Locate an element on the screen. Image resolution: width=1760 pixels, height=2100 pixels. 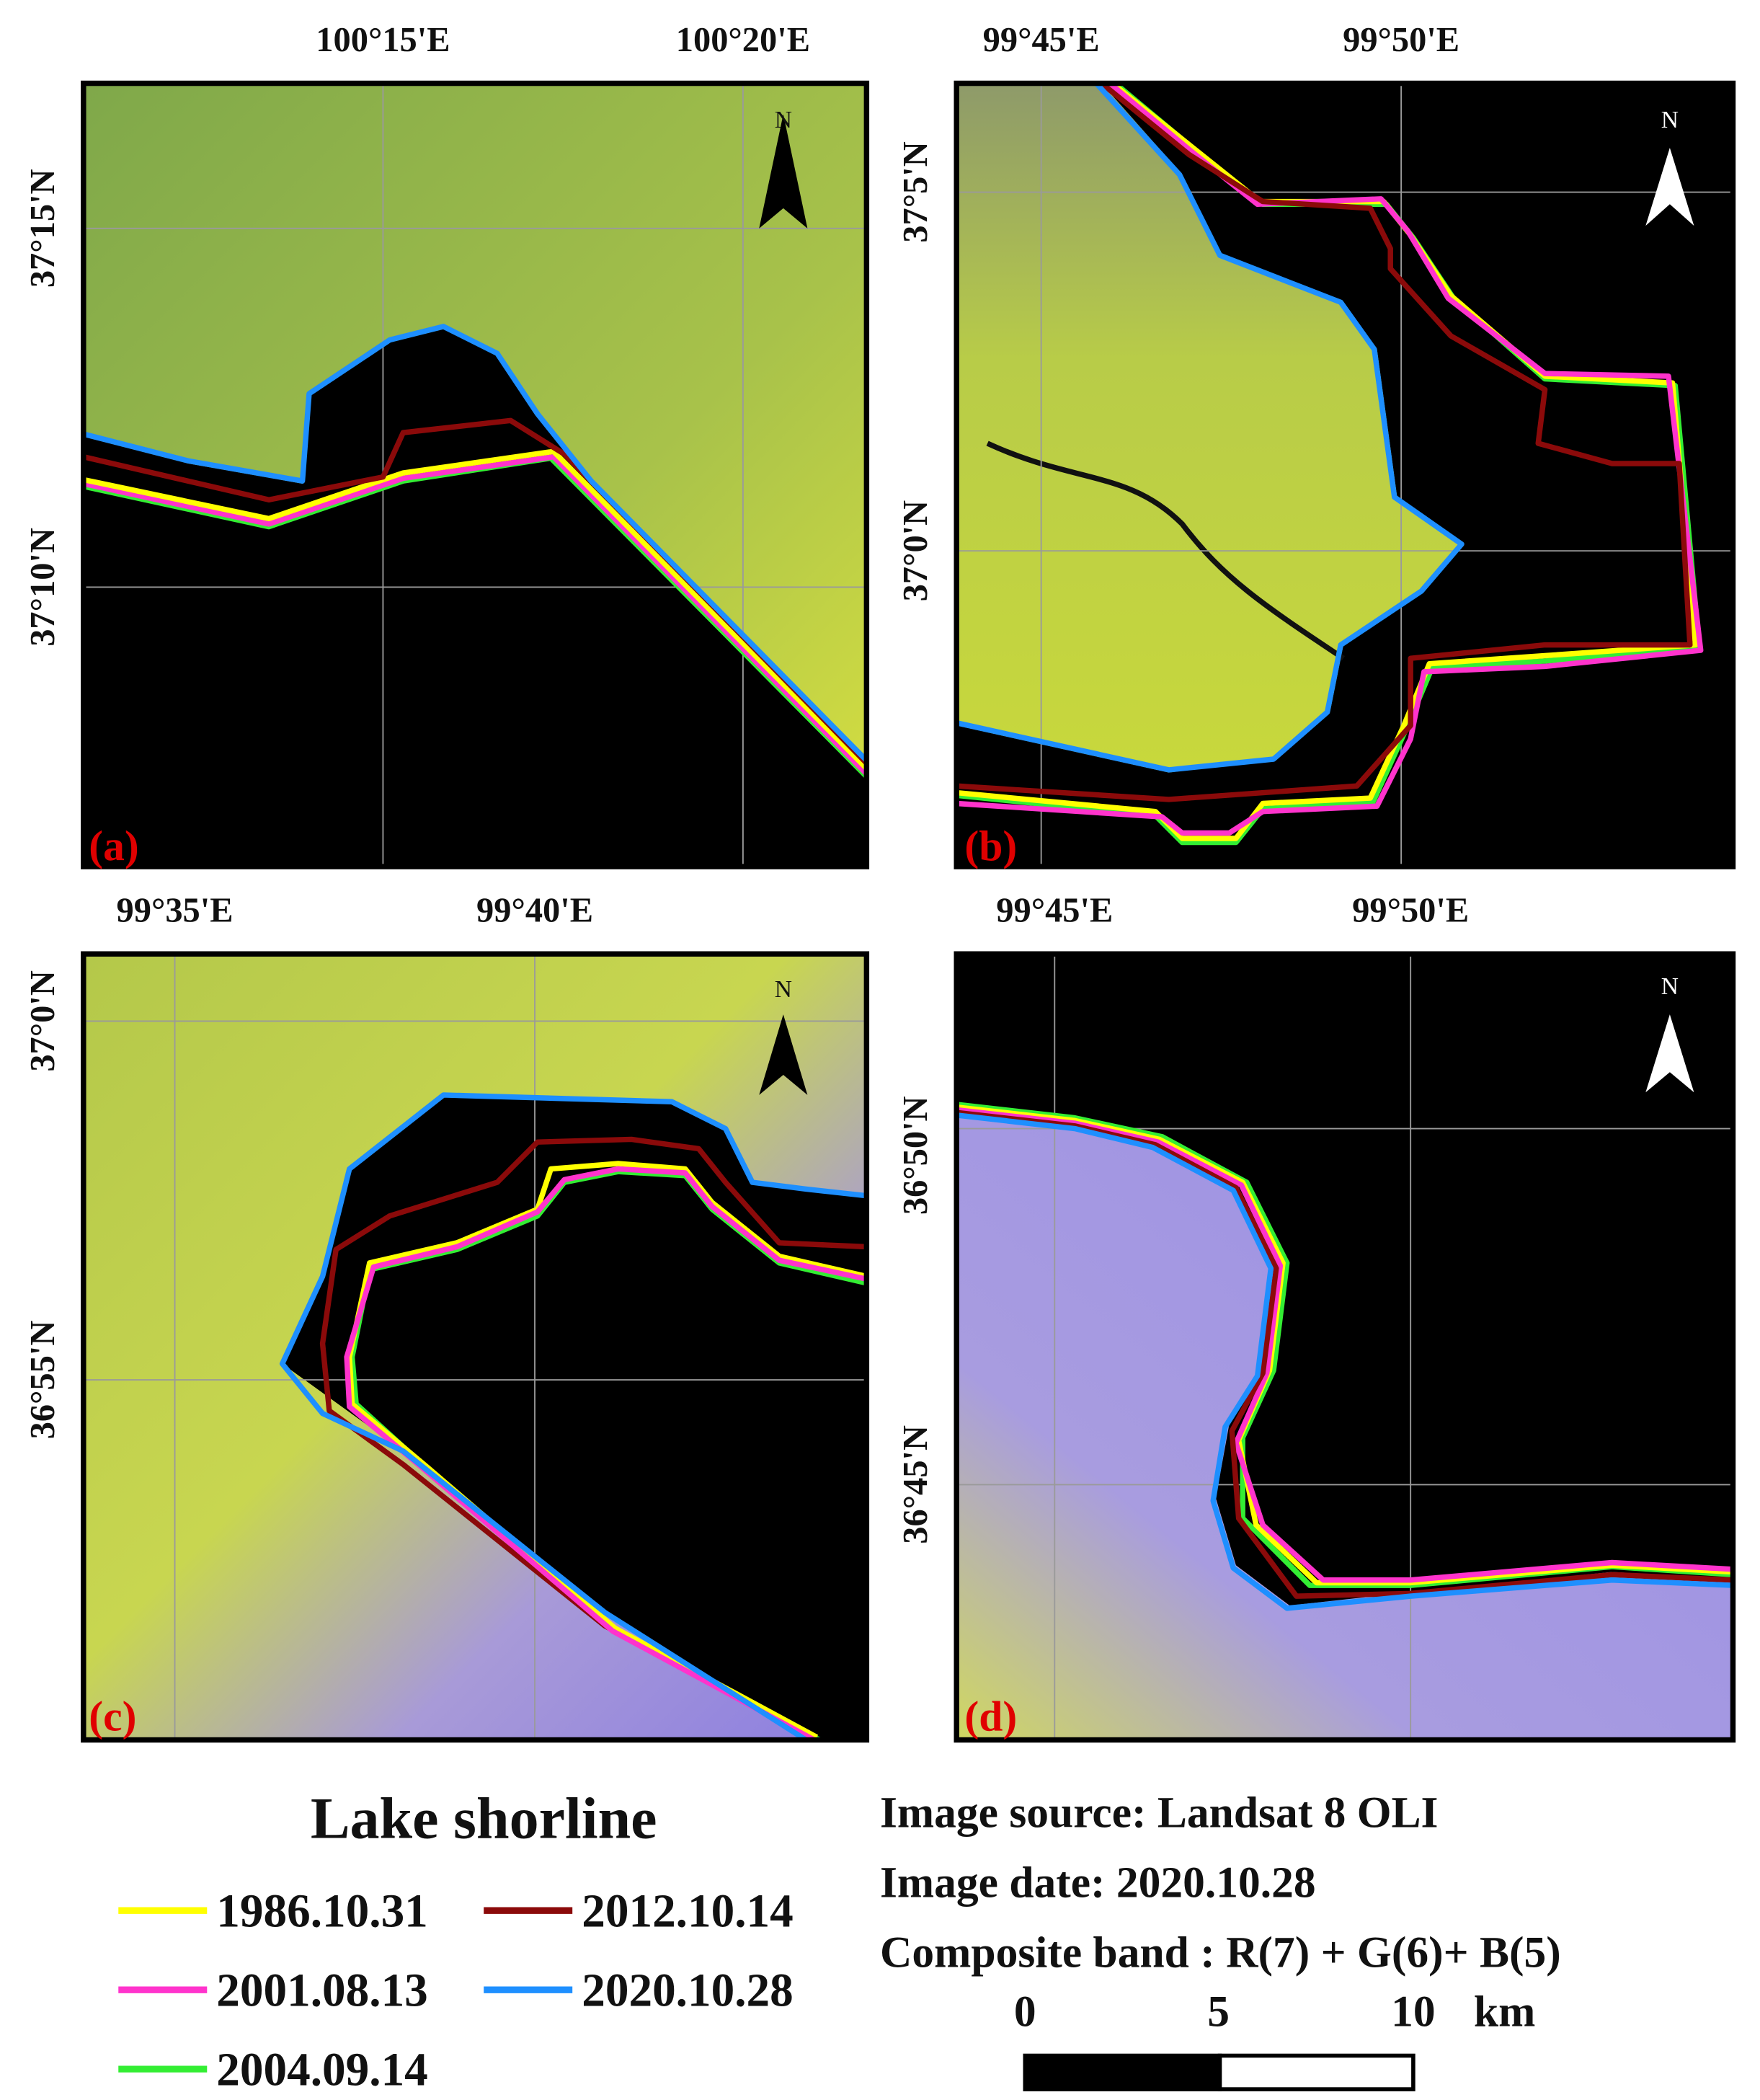
x-coord-label: 99°35'E is located at coordinates (175, 911).